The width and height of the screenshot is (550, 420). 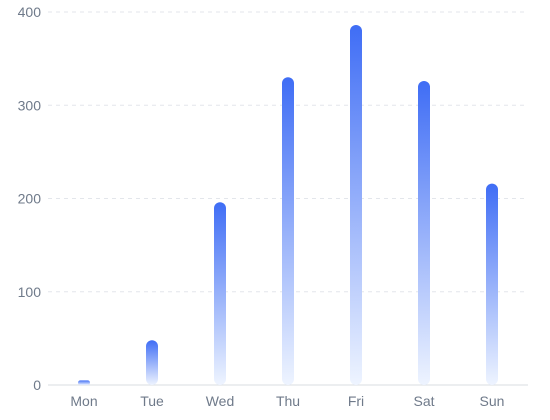 What do you see at coordinates (424, 233) in the screenshot?
I see `bar-sat` at bounding box center [424, 233].